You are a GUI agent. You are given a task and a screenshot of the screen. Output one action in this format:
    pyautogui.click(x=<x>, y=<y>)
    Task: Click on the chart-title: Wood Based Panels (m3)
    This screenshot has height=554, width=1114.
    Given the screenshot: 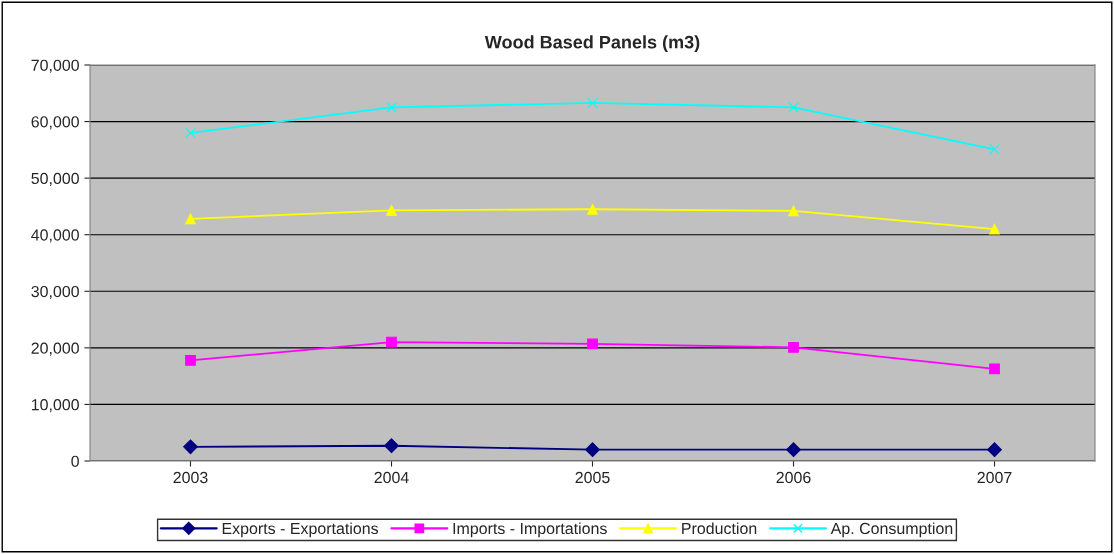 What is the action you would take?
    pyautogui.click(x=592, y=44)
    